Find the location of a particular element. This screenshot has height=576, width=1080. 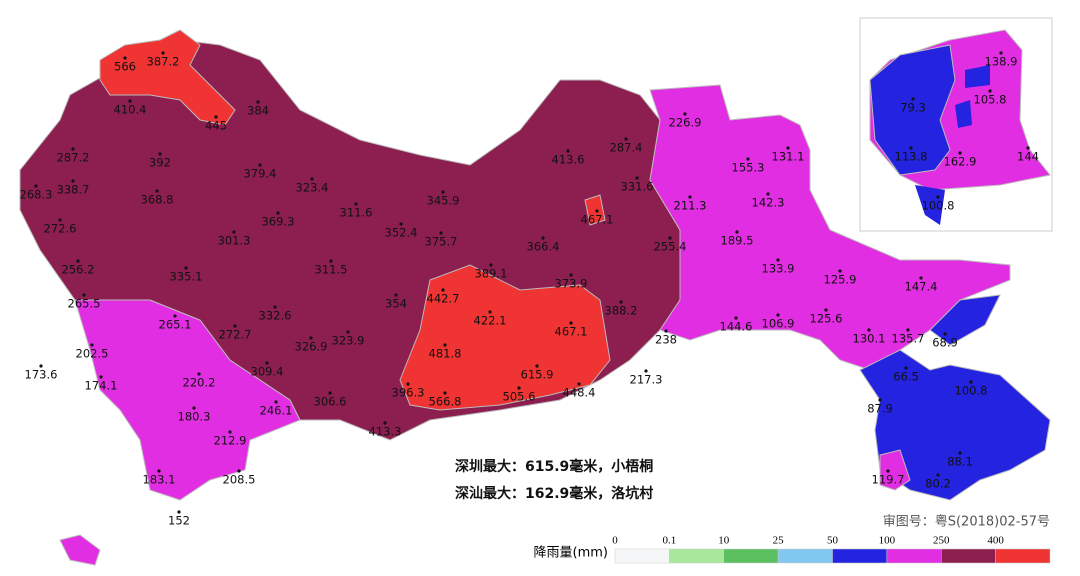

station-value: 174.1 is located at coordinates (101, 386).